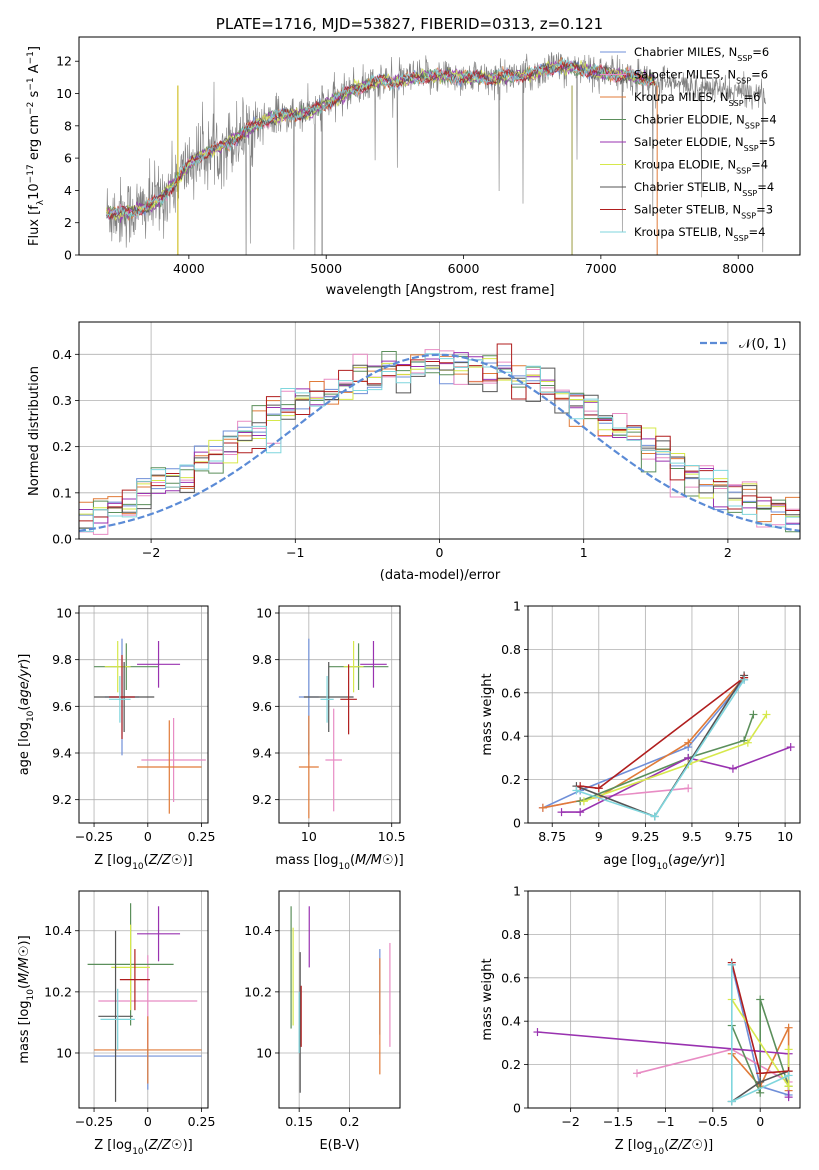 Image resolution: width=819 pixels, height=1170 pixels. Describe the element at coordinates (62, 539) in the screenshot. I see `residuals-ytick-label: 0.0` at that location.